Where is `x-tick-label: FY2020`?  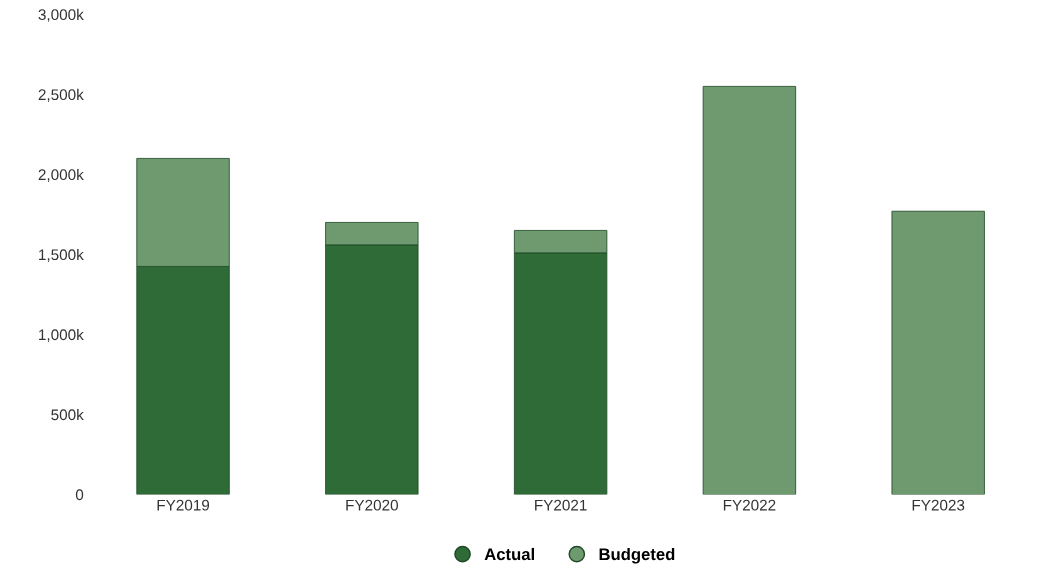 x-tick-label: FY2020 is located at coordinates (372, 505).